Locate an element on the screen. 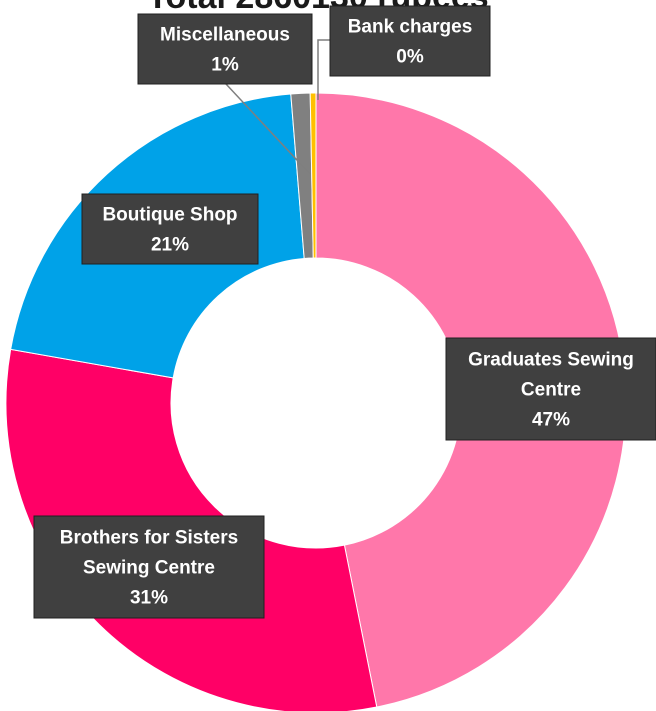  data-label-brothers-for-sisters-sewing-centre: Brothers for Sisters Sewing Centre 31% is located at coordinates (149, 567).